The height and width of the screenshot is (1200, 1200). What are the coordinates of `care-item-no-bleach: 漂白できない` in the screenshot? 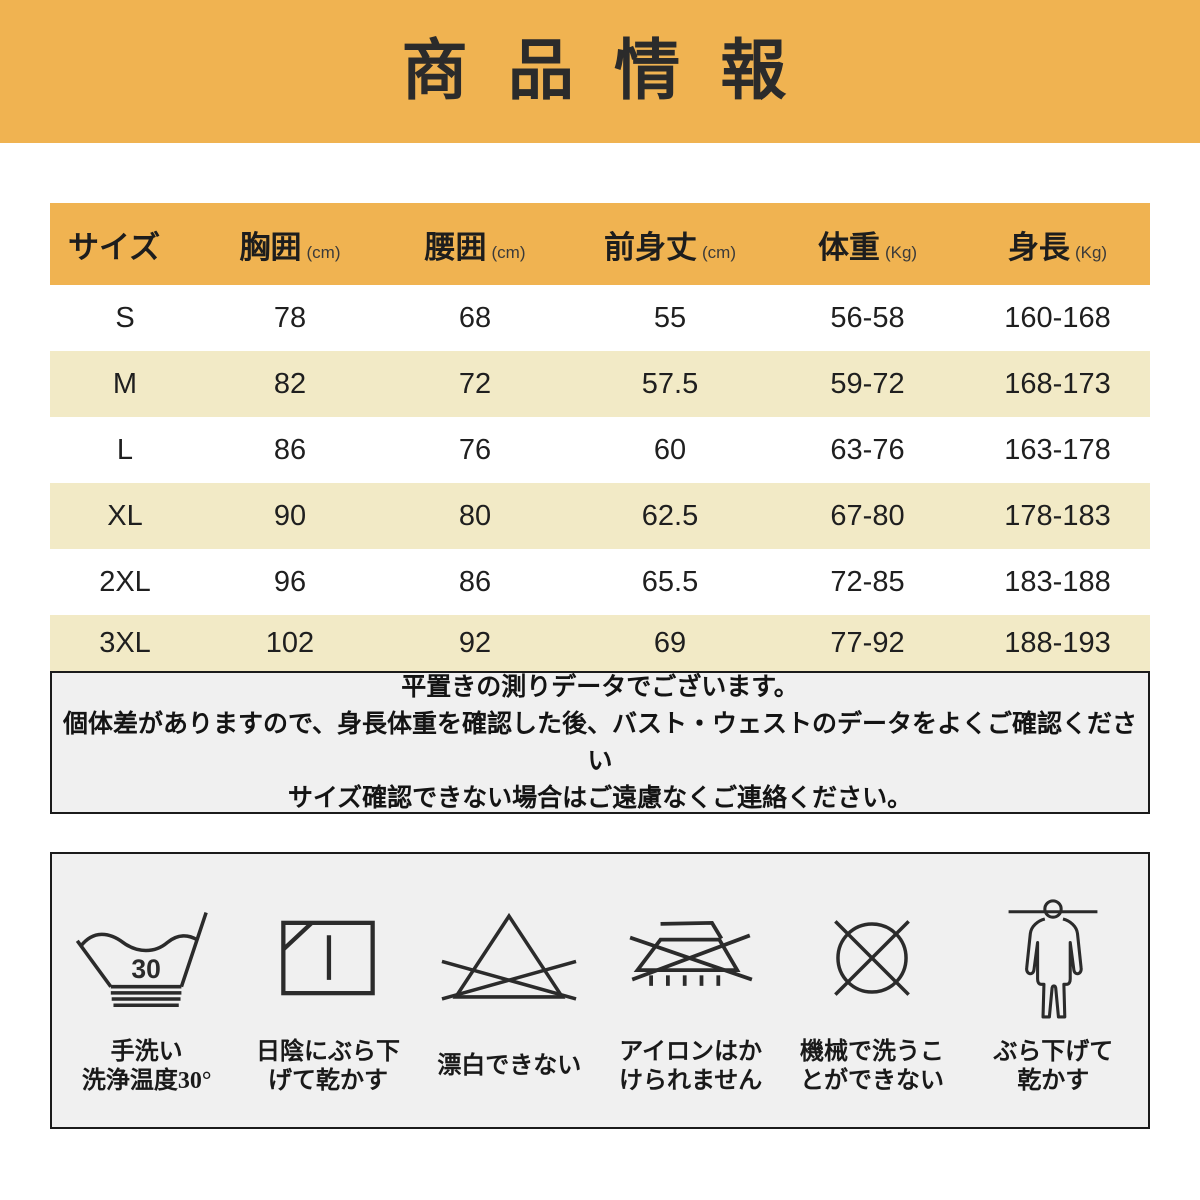 It's located at (509, 990).